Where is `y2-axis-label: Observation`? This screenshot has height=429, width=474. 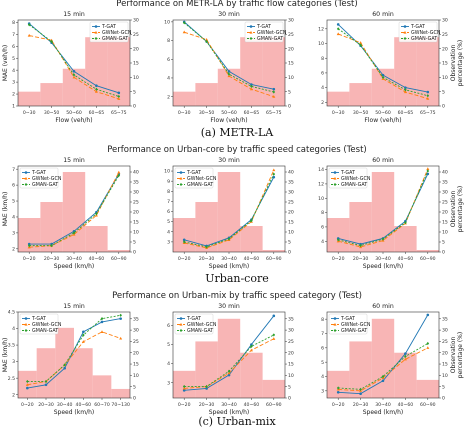 y2-axis-label: Observation is located at coordinates (453, 63).